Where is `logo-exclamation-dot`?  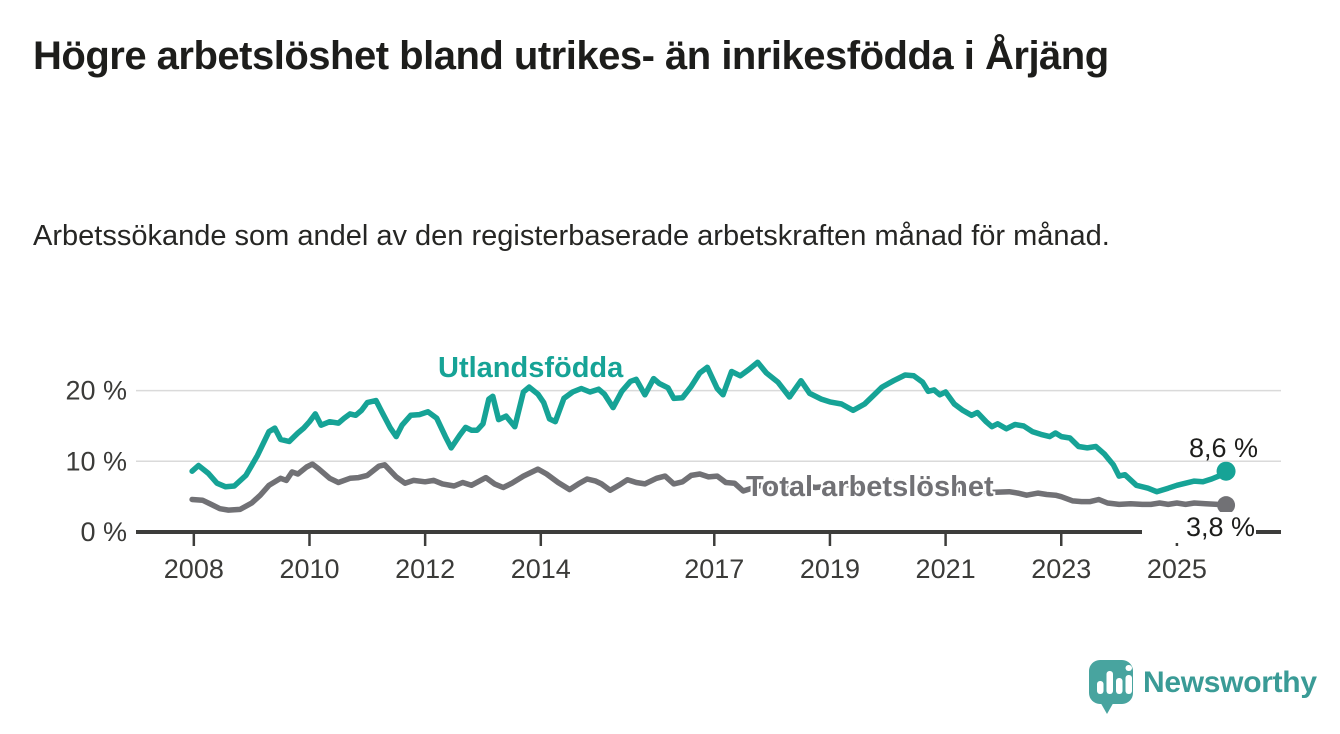 logo-exclamation-dot is located at coordinates (1128, 668).